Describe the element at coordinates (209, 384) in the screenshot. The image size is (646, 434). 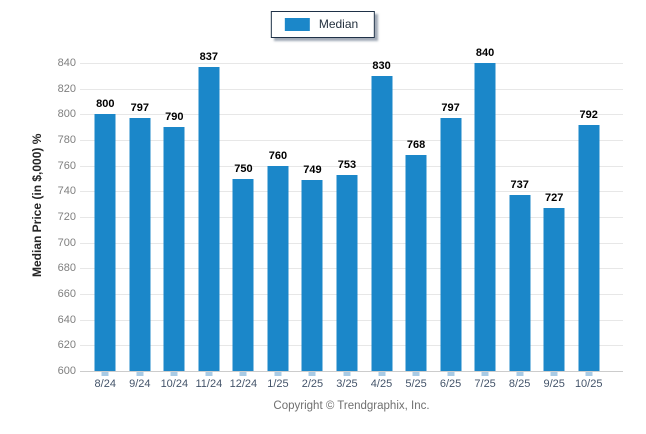
I see `x-tick-label: 11/24` at that location.